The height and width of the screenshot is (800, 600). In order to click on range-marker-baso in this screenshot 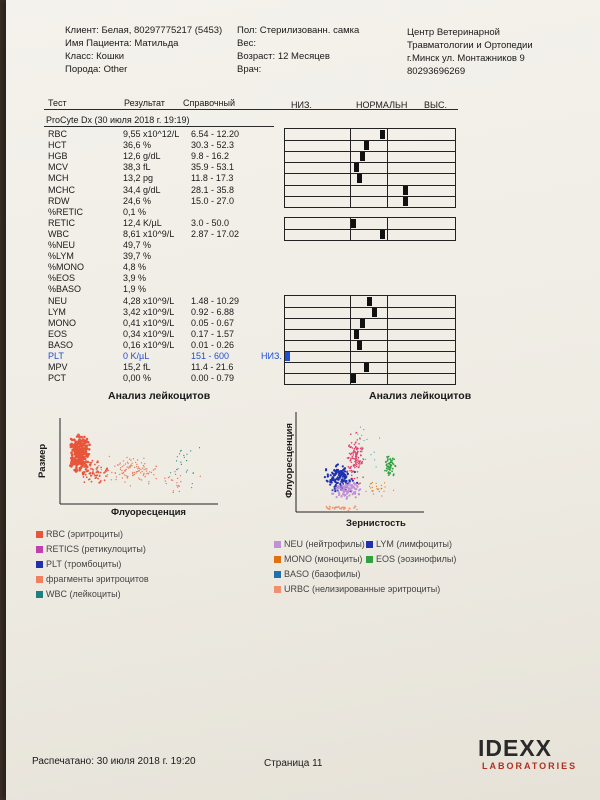, I will do `click(360, 345)`.